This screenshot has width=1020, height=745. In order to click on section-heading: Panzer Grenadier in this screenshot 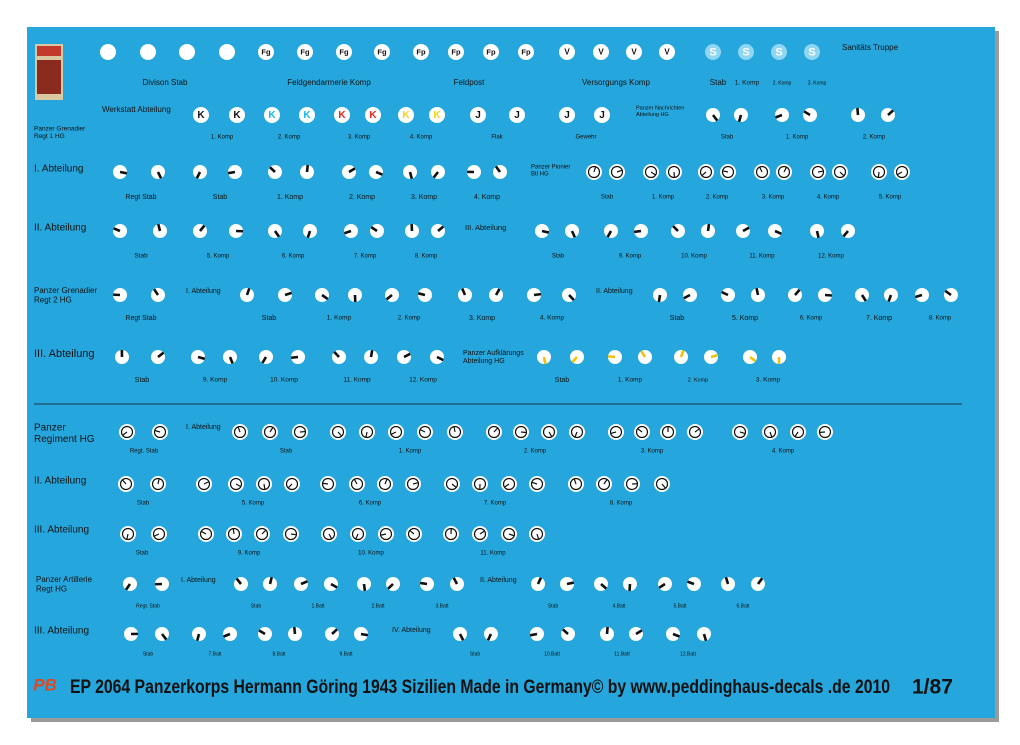, I will do `click(60, 129)`.